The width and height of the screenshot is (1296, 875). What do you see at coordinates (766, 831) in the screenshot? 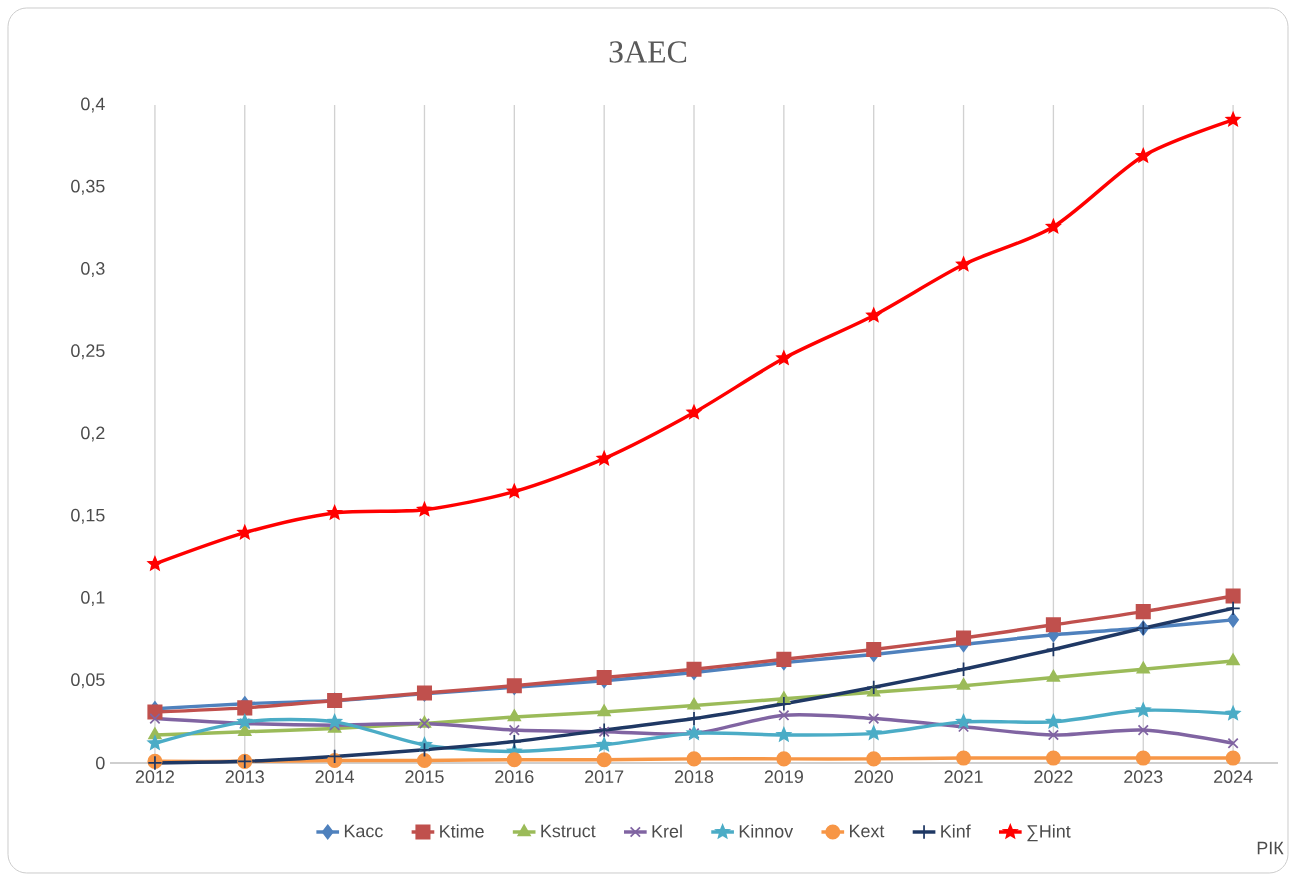
I see `legend-label: Kinnov` at bounding box center [766, 831].